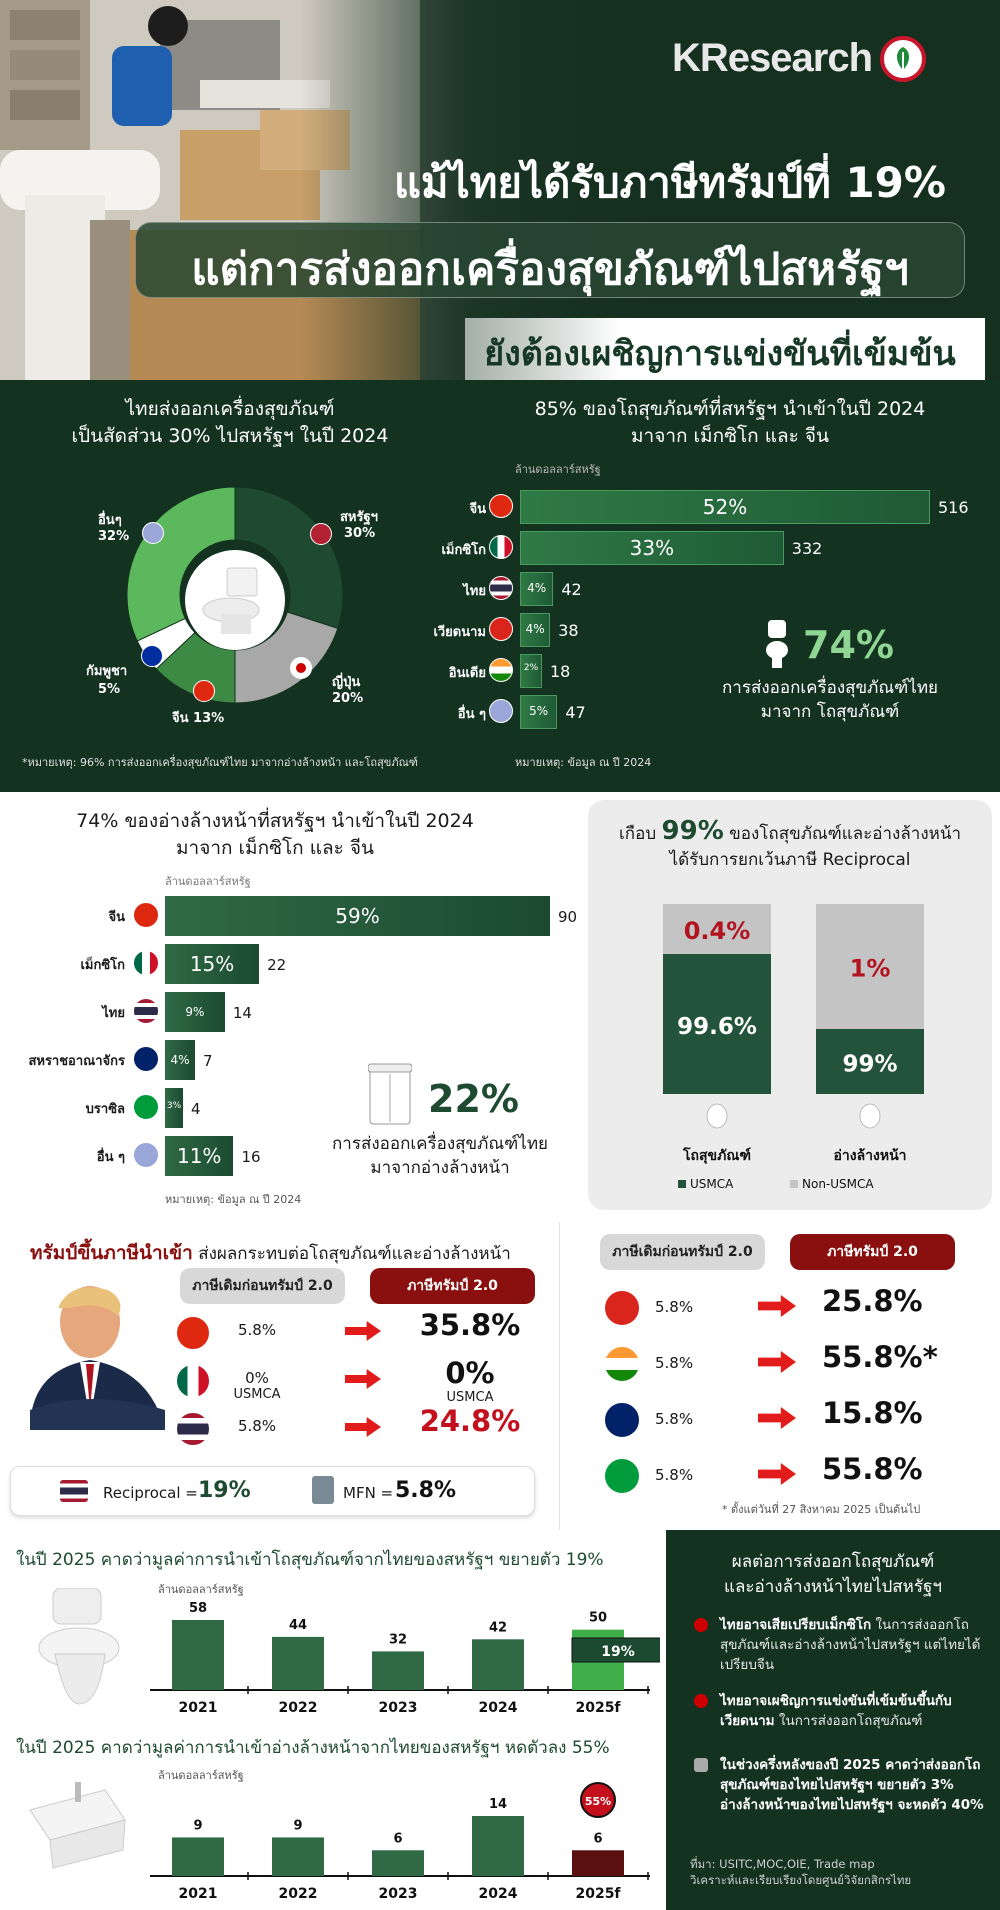  What do you see at coordinates (682, 1184) in the screenshot?
I see `legend-swatch` at bounding box center [682, 1184].